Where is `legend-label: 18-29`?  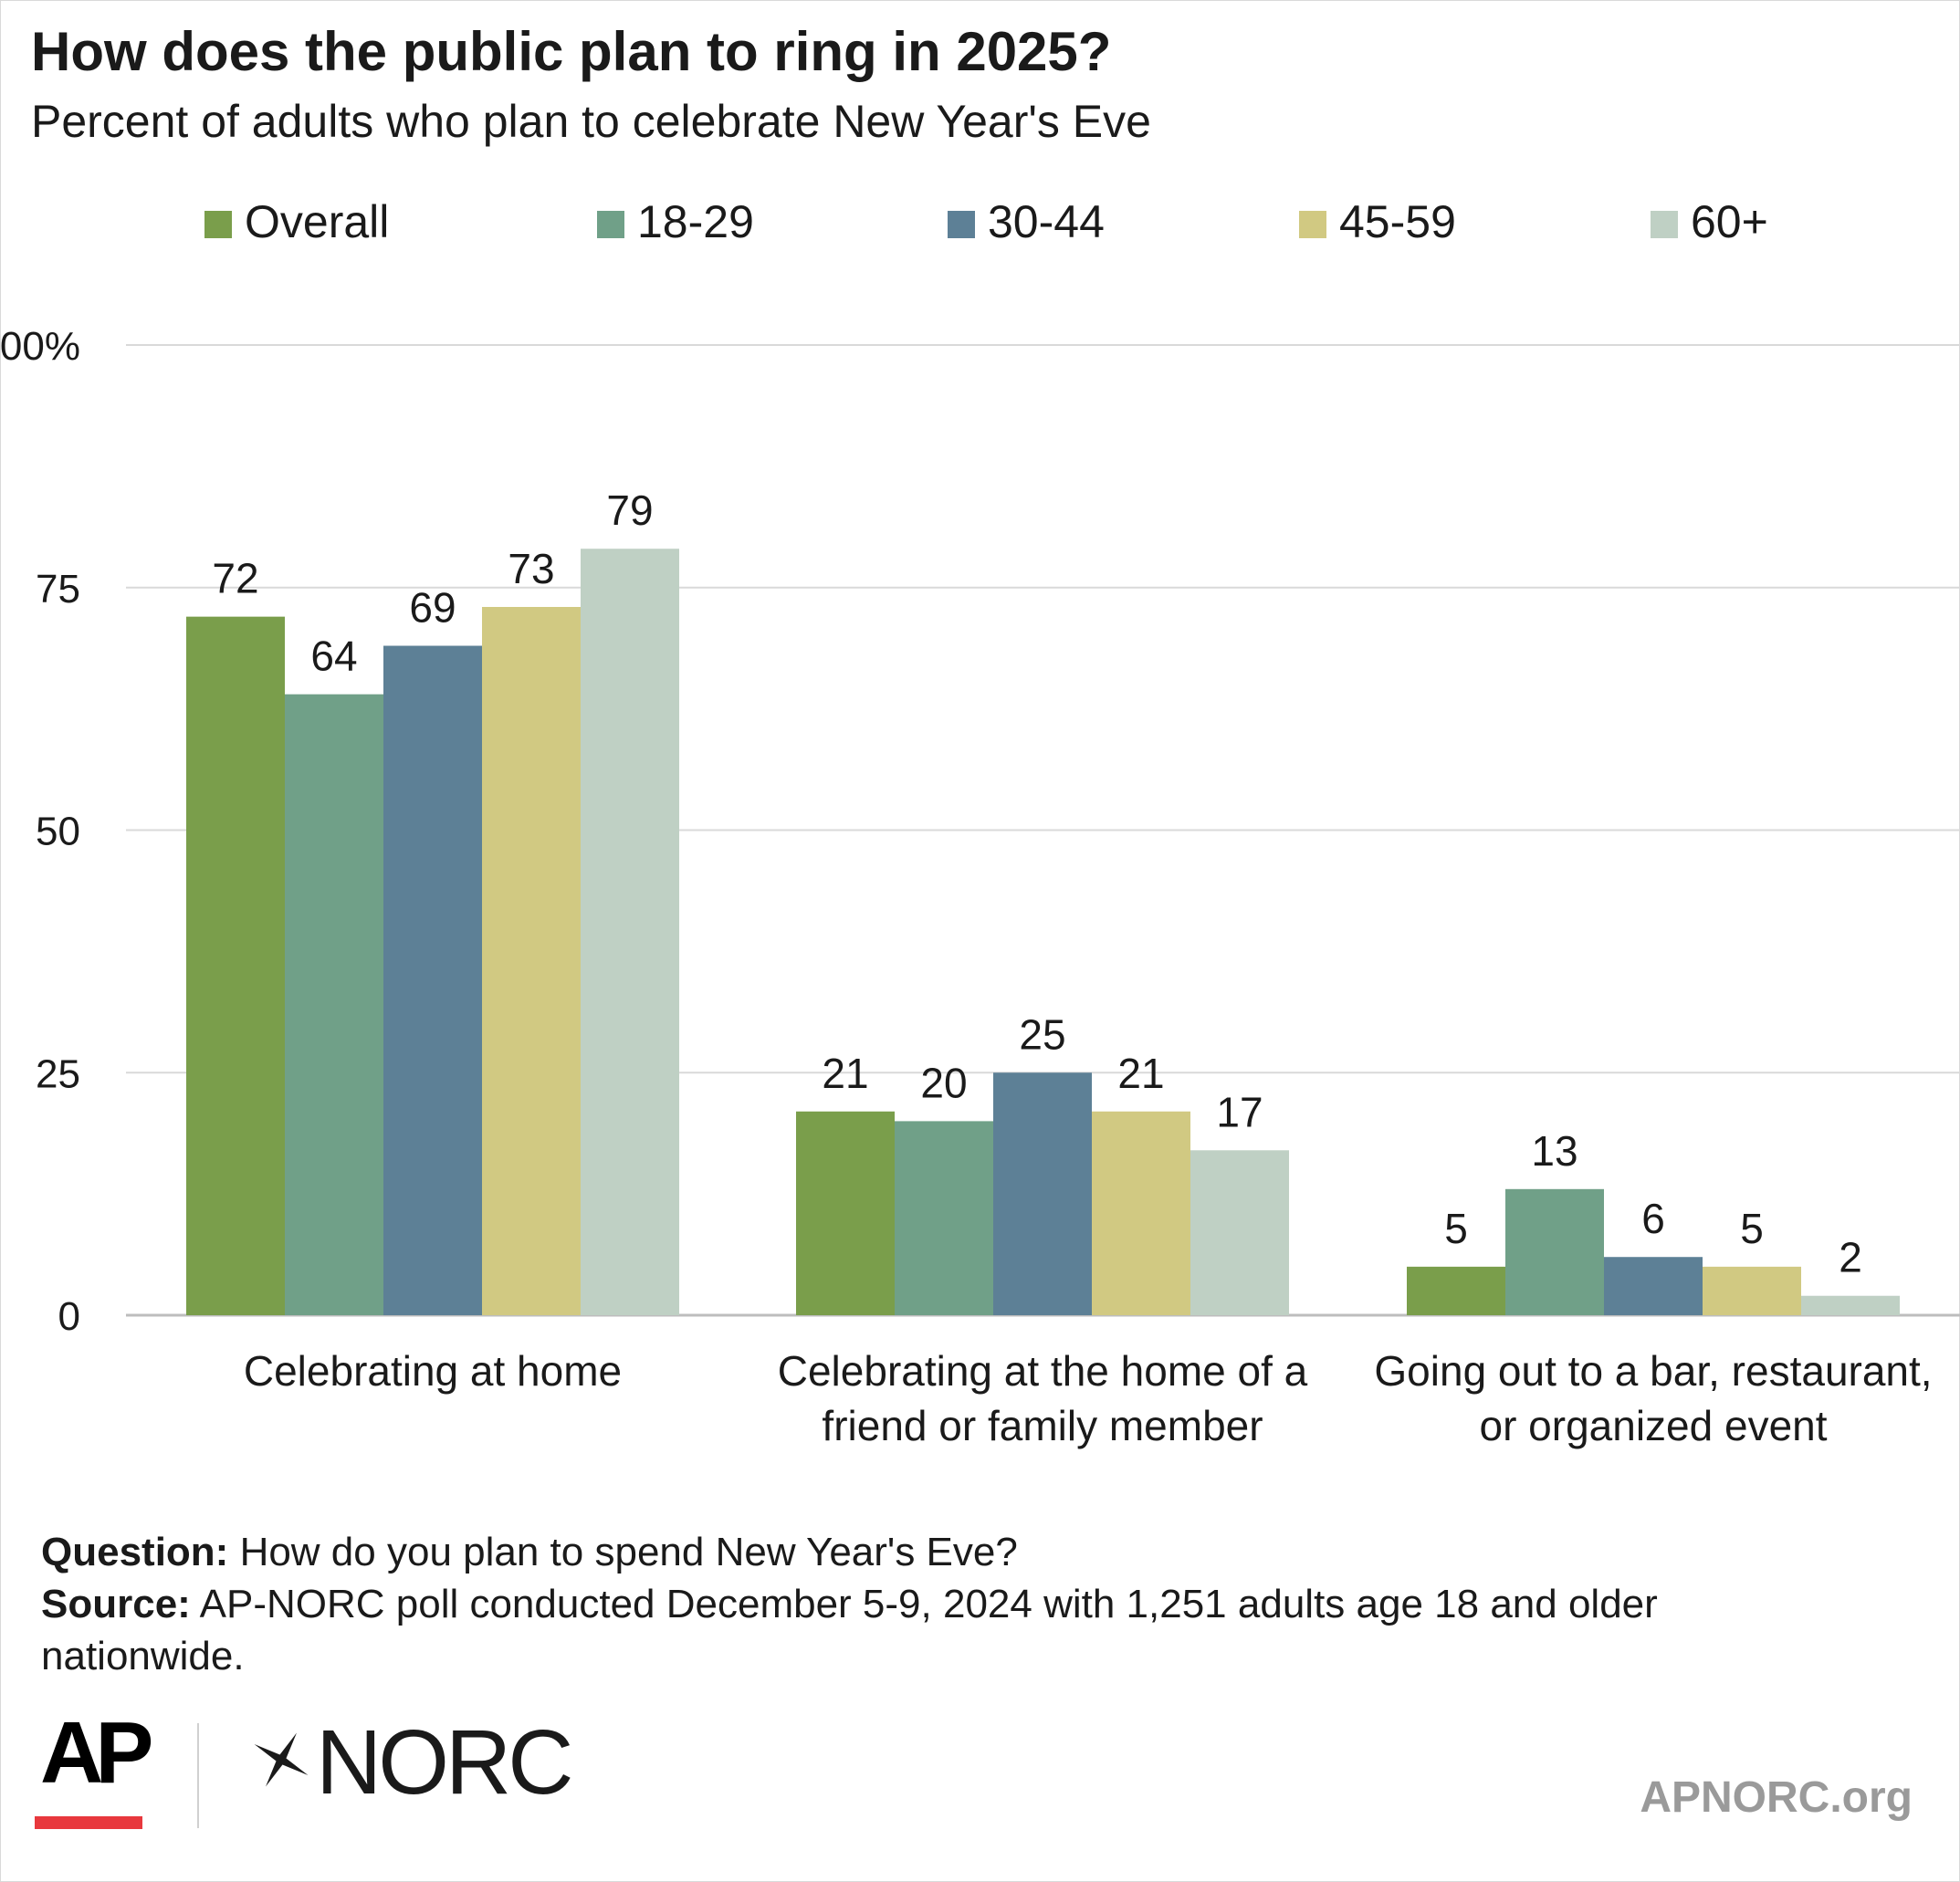 legend-label: 18-29 is located at coordinates (695, 221).